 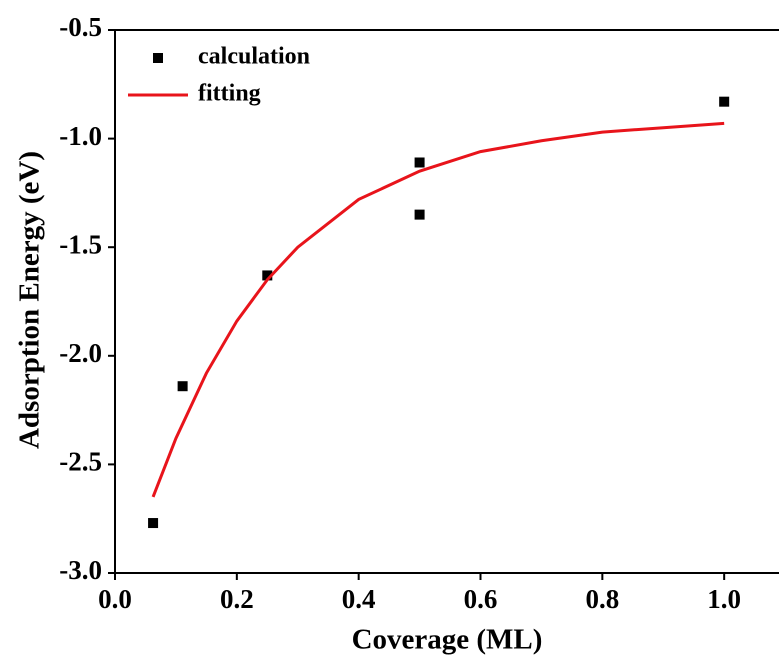 I want to click on y-tick-label: -1.0, so click(x=80, y=136).